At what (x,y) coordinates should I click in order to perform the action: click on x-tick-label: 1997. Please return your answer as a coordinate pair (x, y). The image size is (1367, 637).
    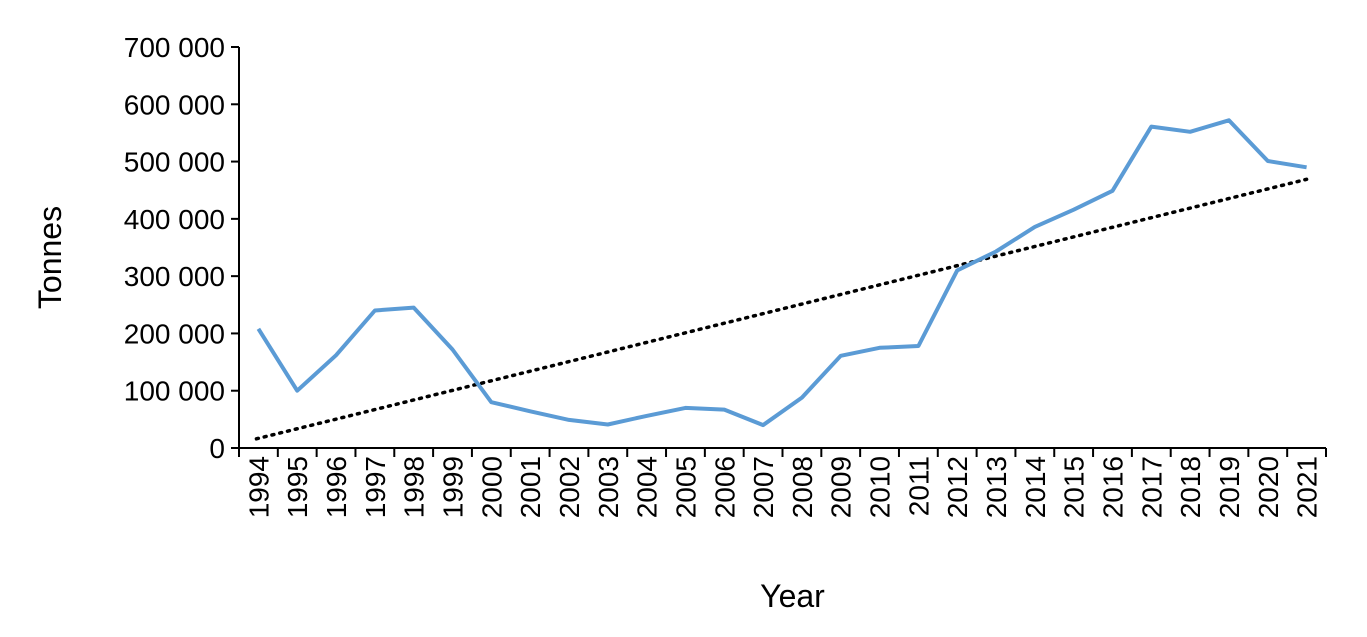
    Looking at the image, I should click on (375, 487).